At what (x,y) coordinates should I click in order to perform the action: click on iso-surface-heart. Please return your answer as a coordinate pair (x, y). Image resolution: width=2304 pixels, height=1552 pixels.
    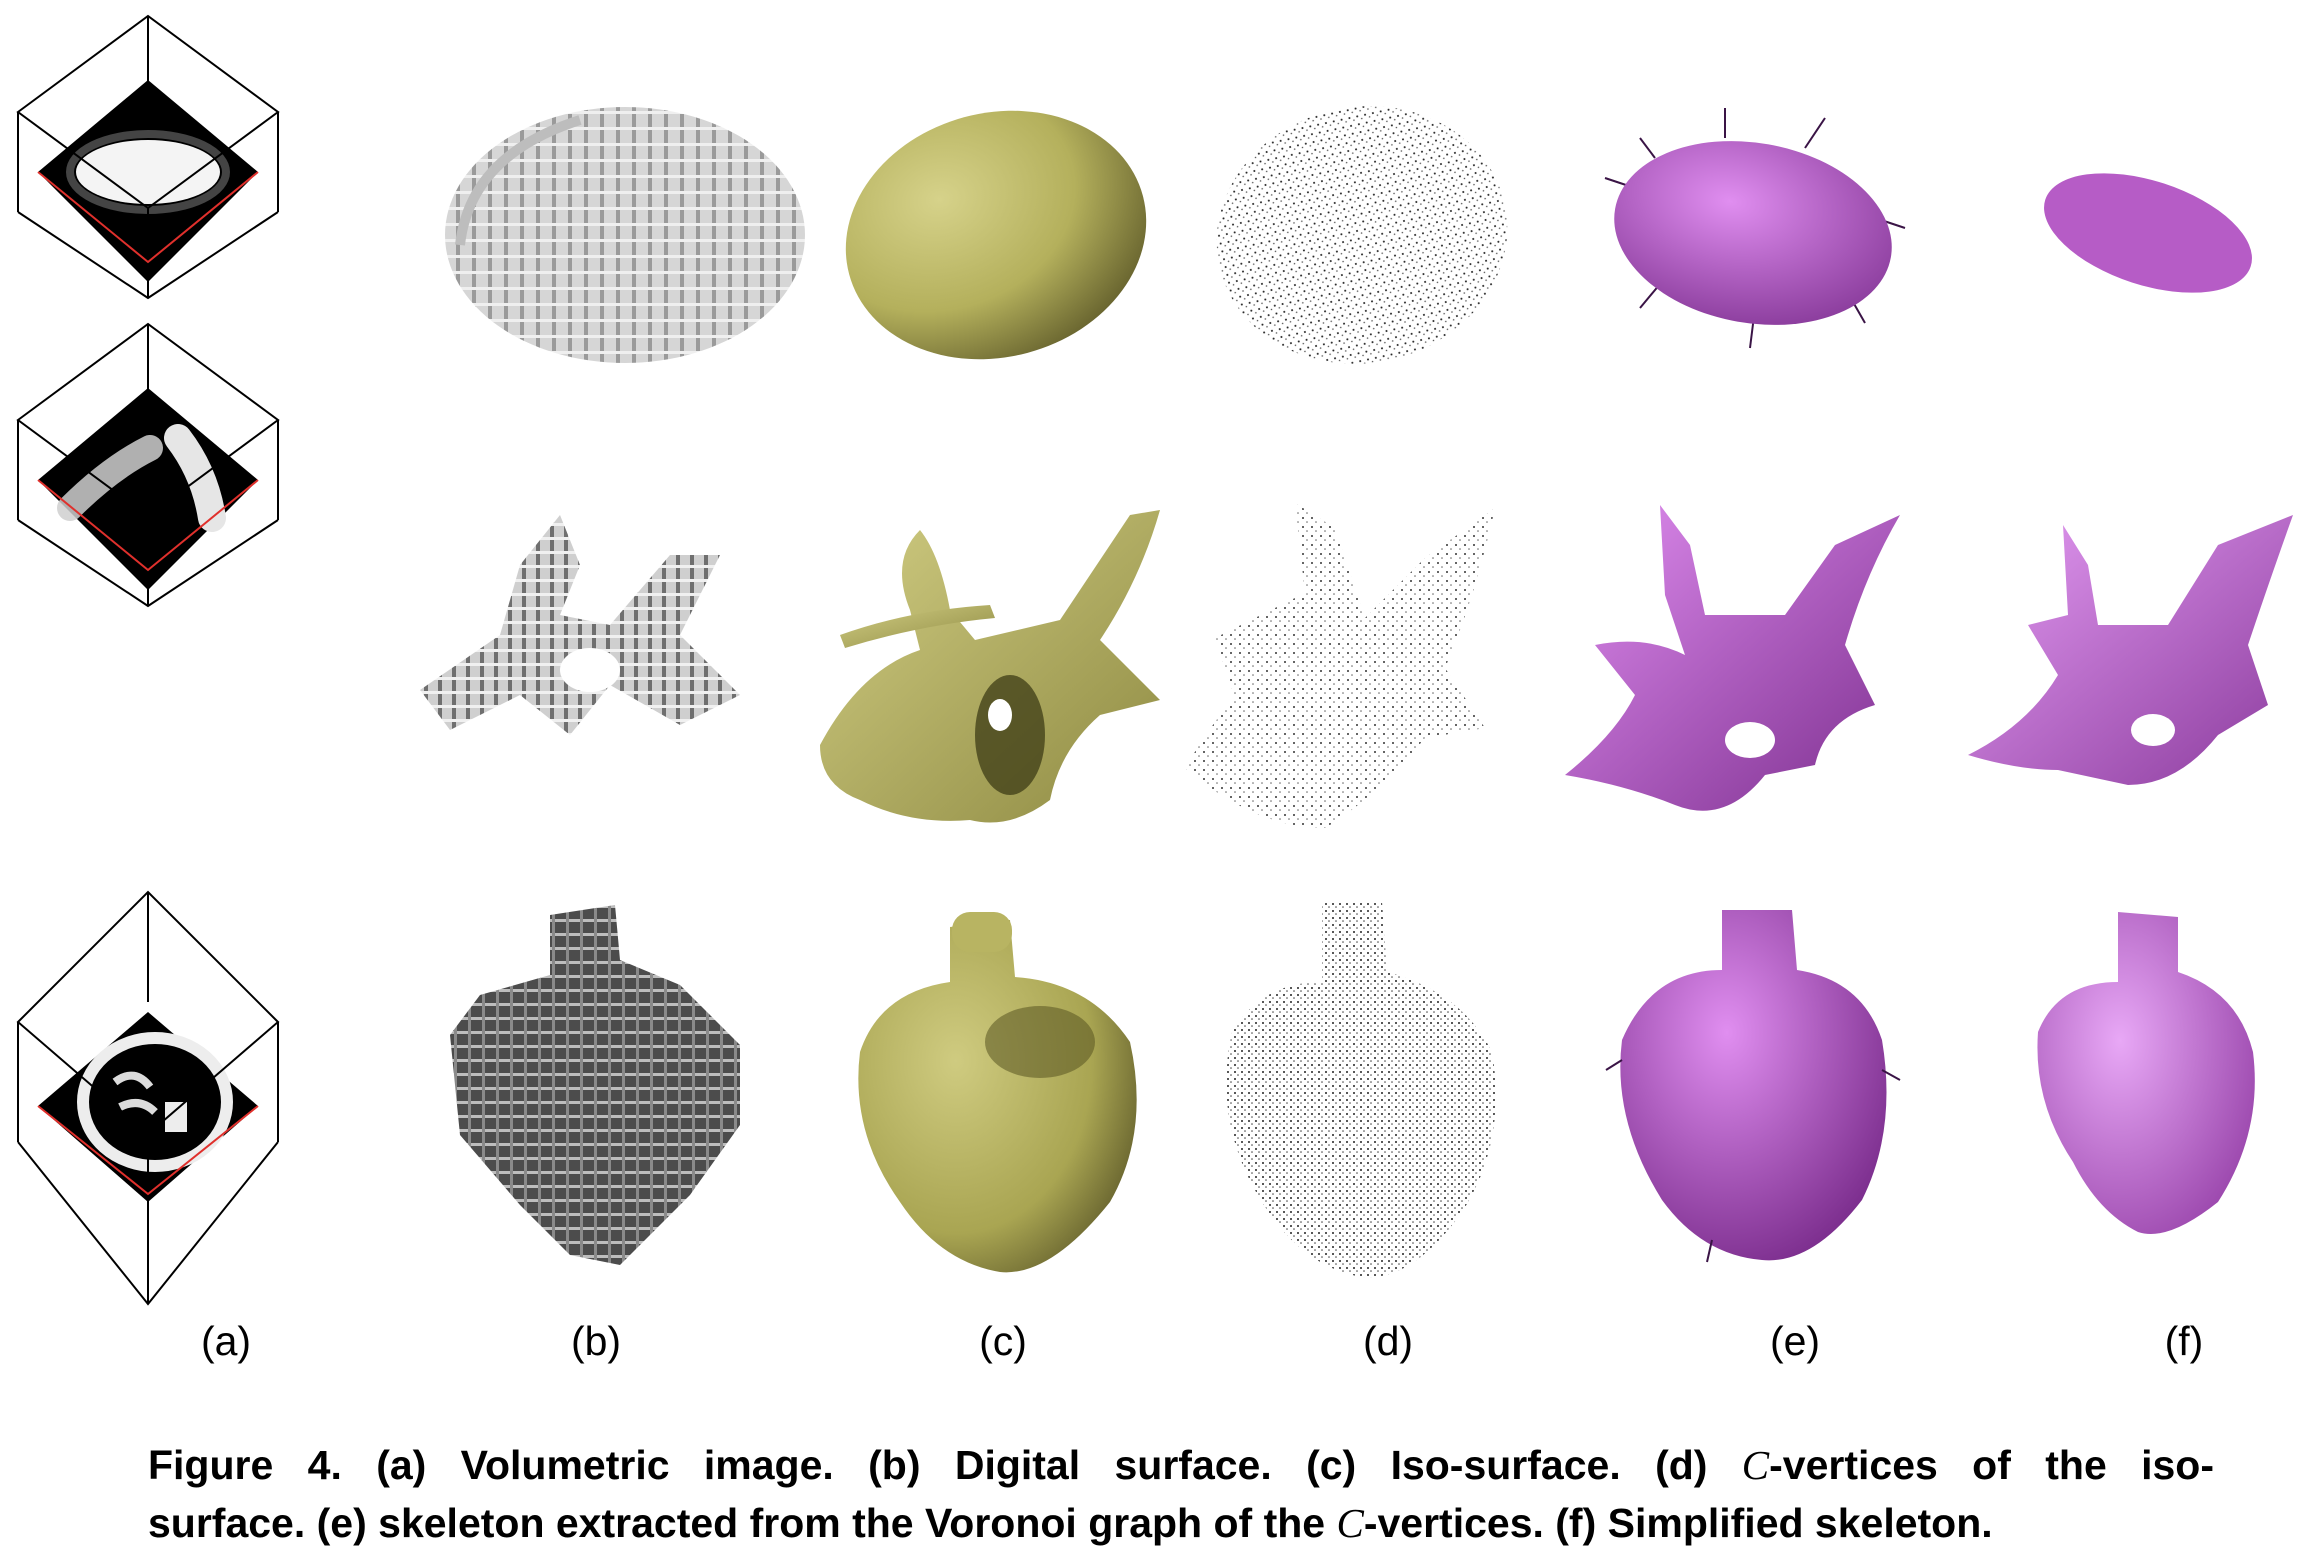
    Looking at the image, I should click on (1000, 1092).